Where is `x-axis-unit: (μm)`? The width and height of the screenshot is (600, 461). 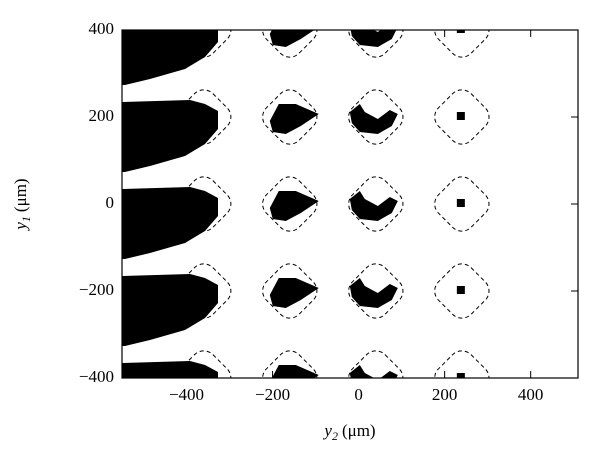 x-axis-unit: (μm) is located at coordinates (359, 430).